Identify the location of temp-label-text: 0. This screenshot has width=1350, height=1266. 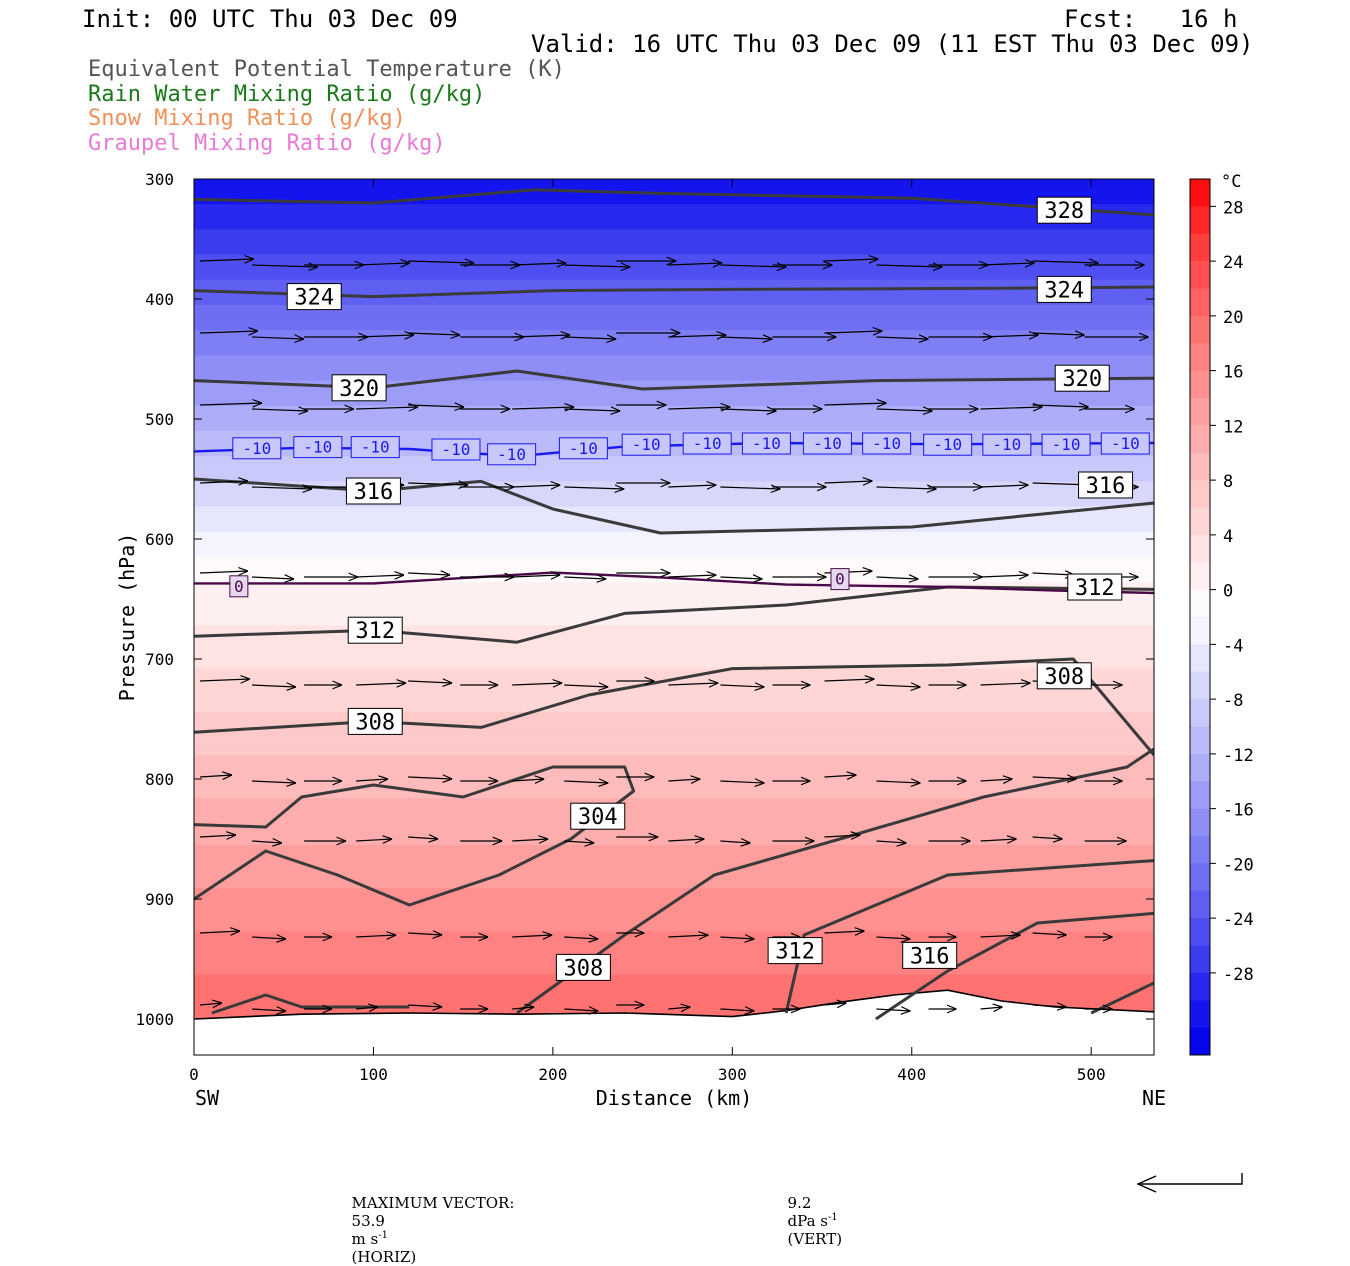
(239, 586).